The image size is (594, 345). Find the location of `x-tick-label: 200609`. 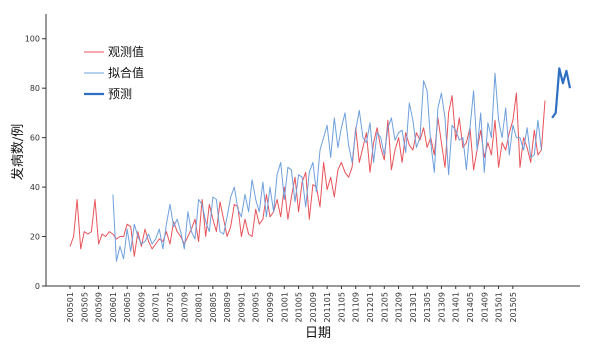

x-tick-label: 200609 is located at coordinates (141, 307).